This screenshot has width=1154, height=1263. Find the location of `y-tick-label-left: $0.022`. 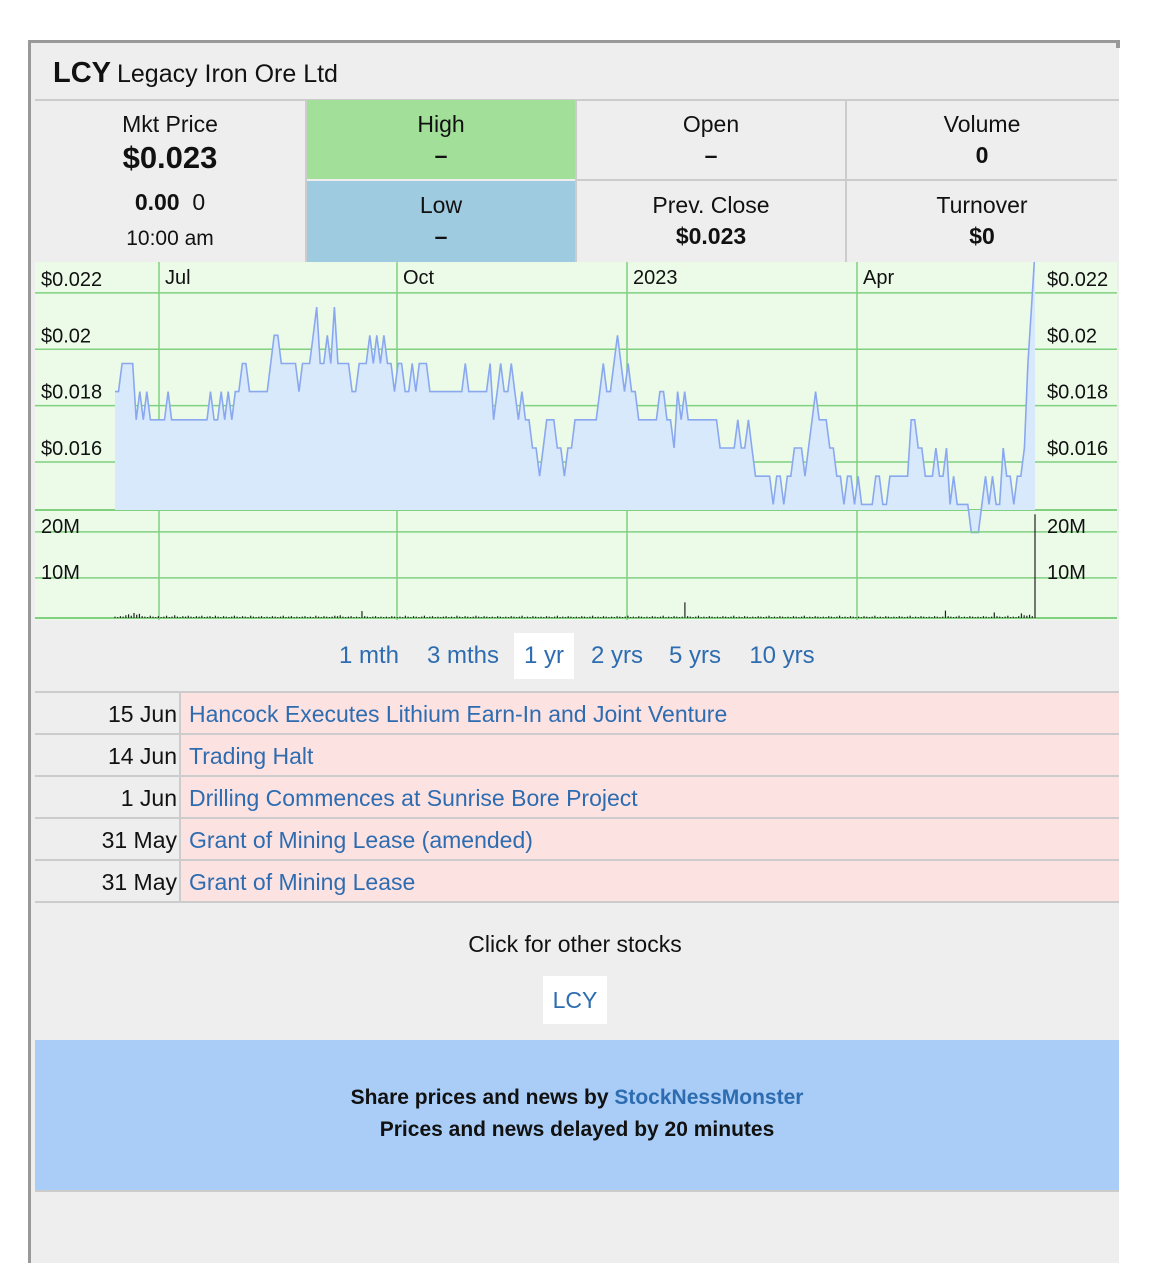

y-tick-label-left: $0.022 is located at coordinates (71, 280).